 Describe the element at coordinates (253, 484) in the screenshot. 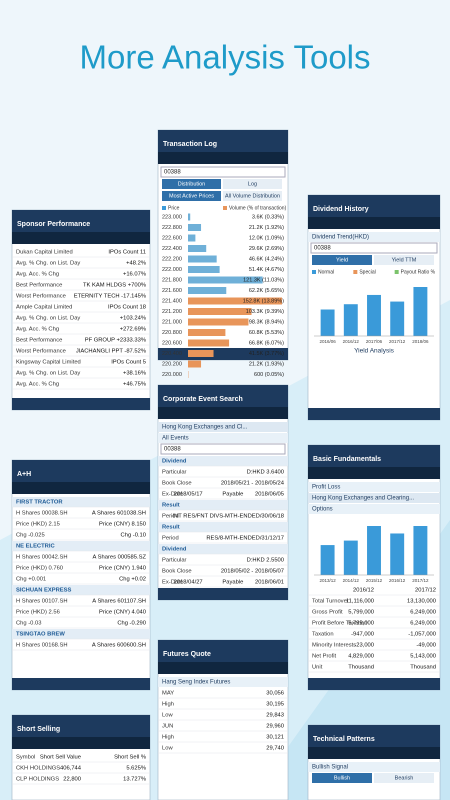

I see `cell: 2018/05/21 - 2018/05/24` at that location.